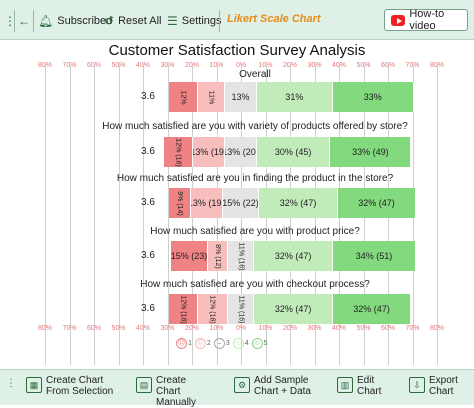 This screenshot has height=408, width=474. I want to click on chart-title: Customer Satisfaction Survey Analysis, so click(237, 50).